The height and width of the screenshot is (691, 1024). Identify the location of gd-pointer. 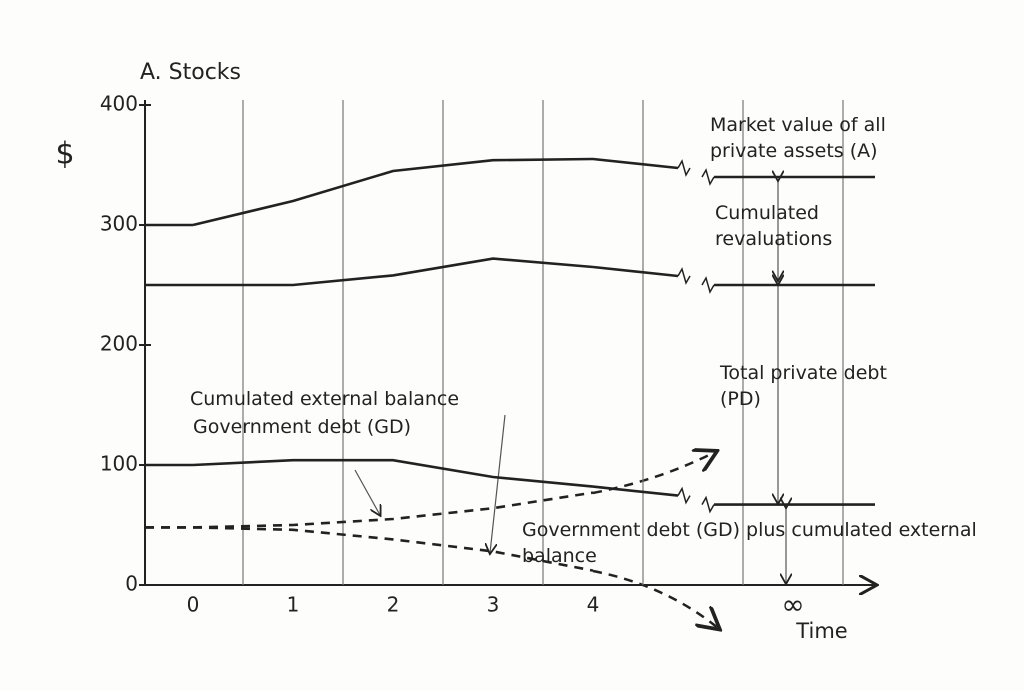
(367, 492).